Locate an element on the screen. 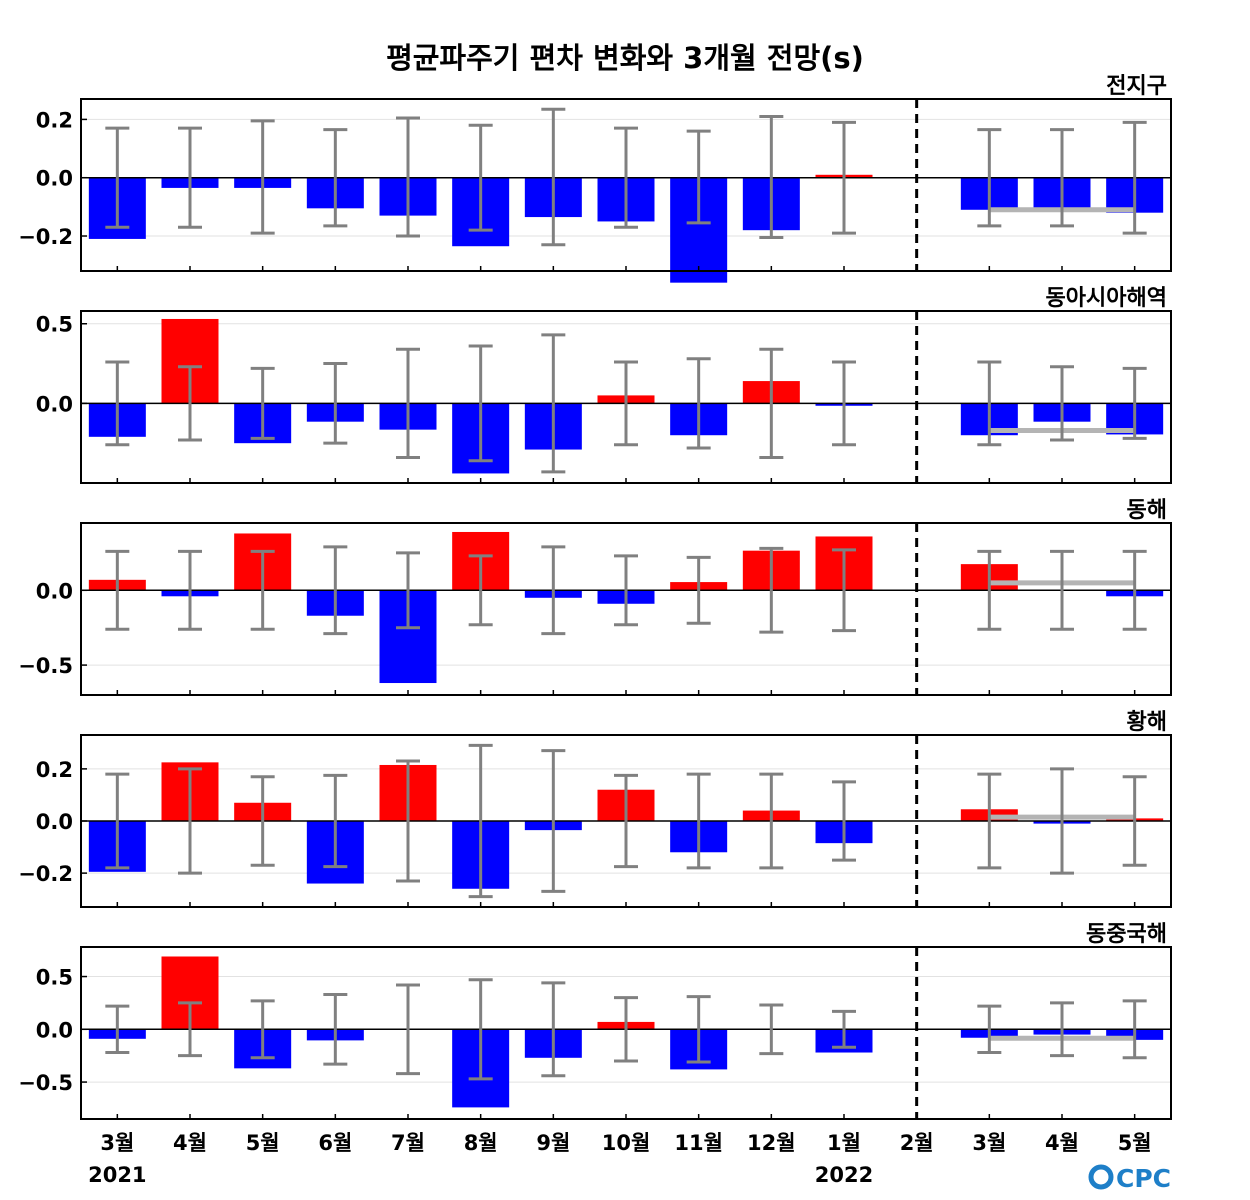 This screenshot has height=1200, width=1250. y-tick-label: 0.2 is located at coordinates (54, 120).